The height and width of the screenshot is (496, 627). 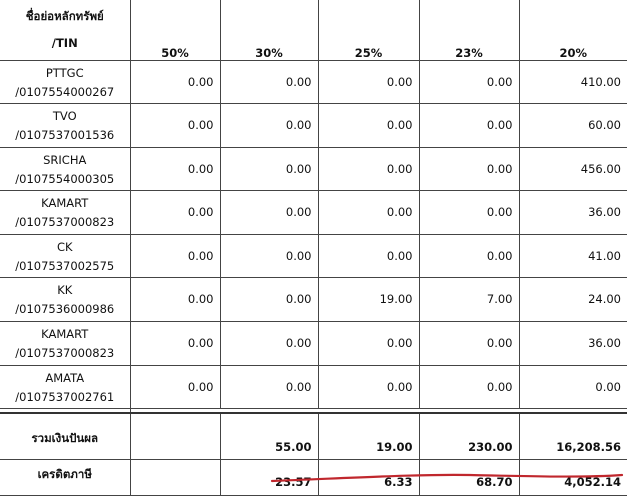 I want to click on security-symbol: AMATA, so click(x=65, y=377).